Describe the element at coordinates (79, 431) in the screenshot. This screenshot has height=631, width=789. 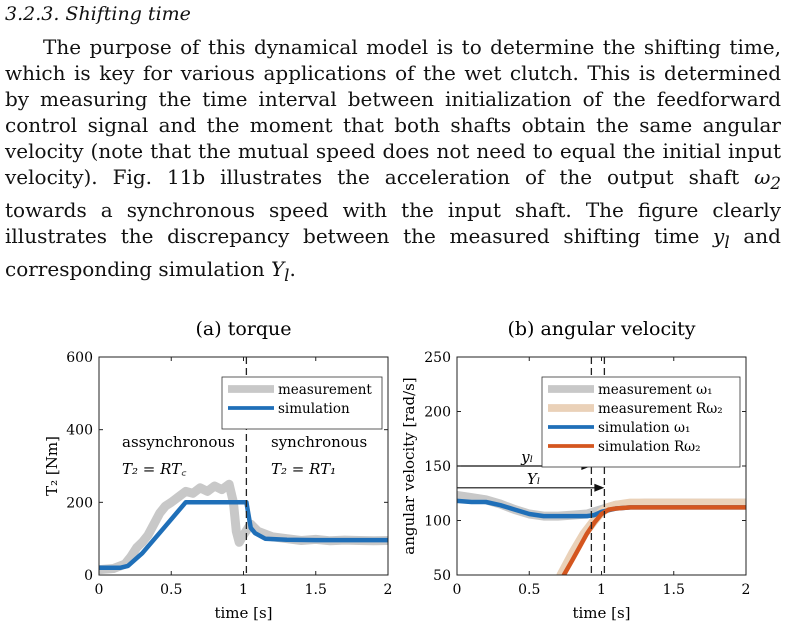
I see `y-tick-label: 400` at that location.